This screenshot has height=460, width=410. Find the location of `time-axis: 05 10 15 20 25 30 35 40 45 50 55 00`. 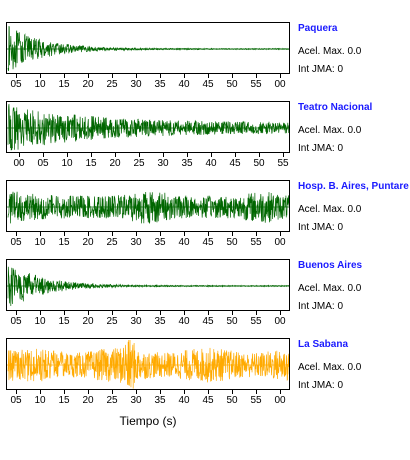

time-axis: 05 10 15 20 25 30 35 40 45 50 55 00 is located at coordinates (148, 399).